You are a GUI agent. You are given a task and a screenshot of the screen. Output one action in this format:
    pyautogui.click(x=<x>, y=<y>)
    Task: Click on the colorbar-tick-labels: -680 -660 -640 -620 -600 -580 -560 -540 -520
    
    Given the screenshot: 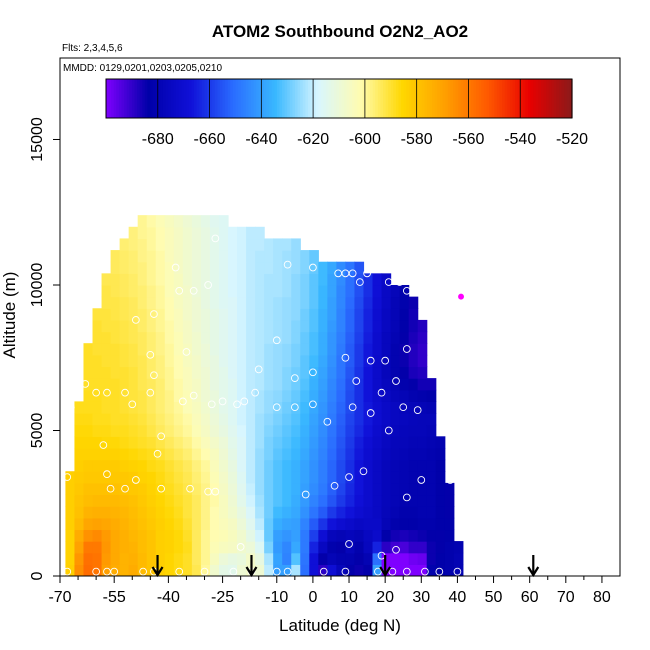 What is the action you would take?
    pyautogui.click(x=365, y=139)
    